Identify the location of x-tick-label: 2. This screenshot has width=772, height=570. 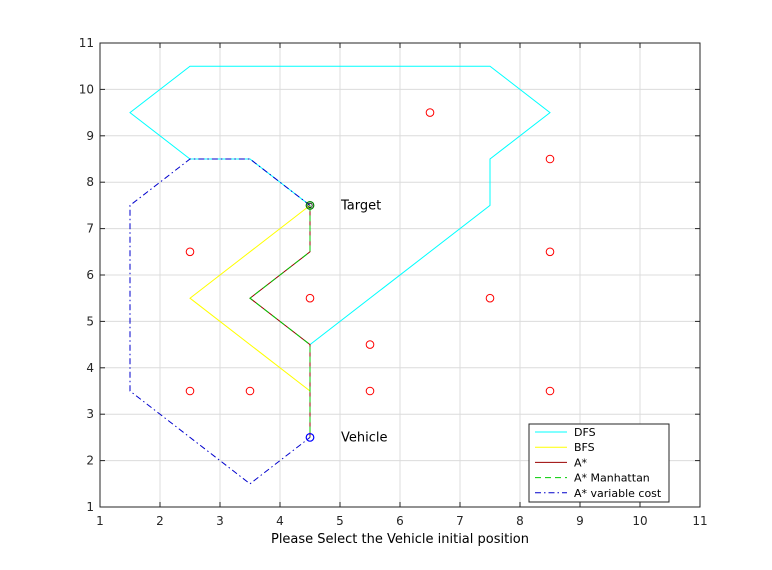
(160, 521).